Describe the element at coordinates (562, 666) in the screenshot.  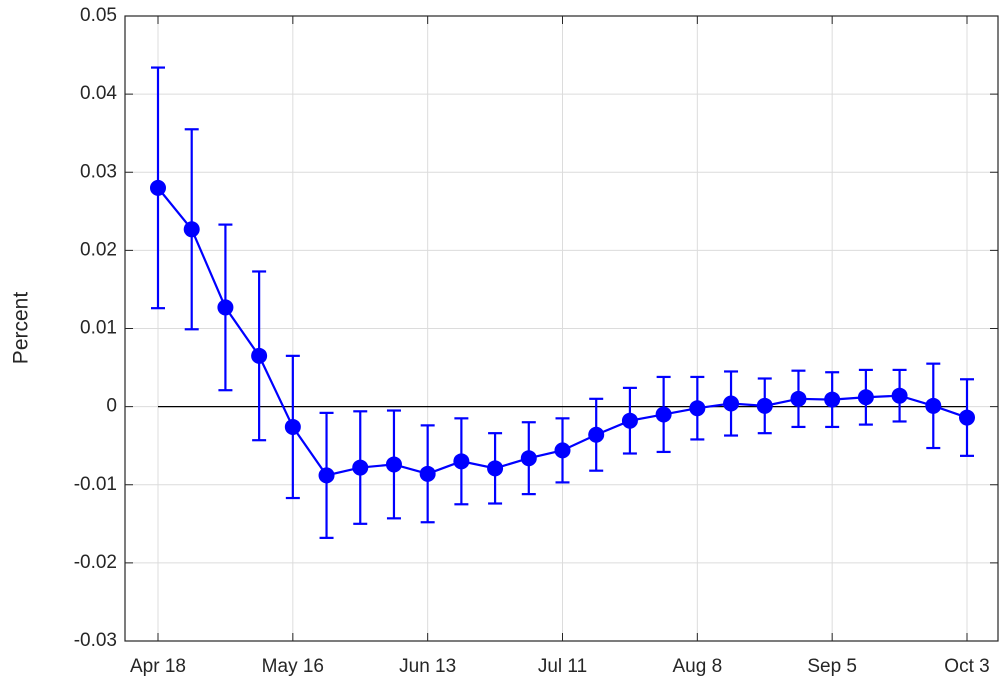
I see `x-tick-label: Jul 11` at that location.